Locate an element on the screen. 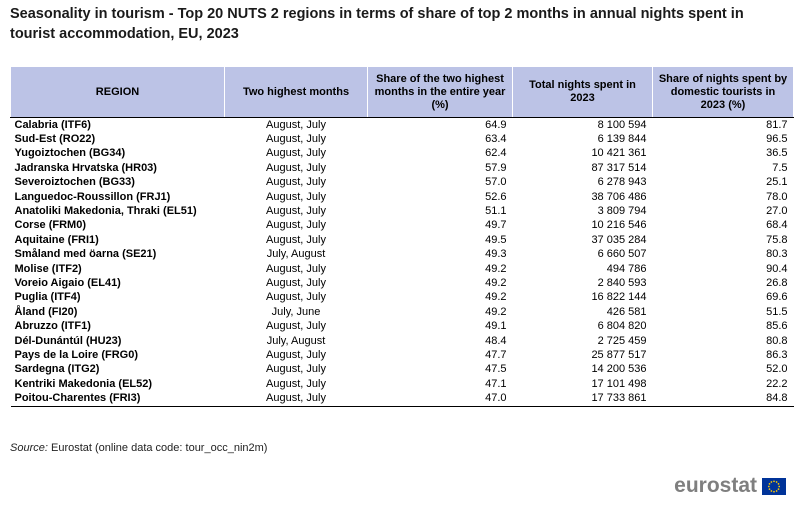 Image resolution: width=800 pixels, height=505 pixels. domestic-share-cell: 86.3 is located at coordinates (777, 354).